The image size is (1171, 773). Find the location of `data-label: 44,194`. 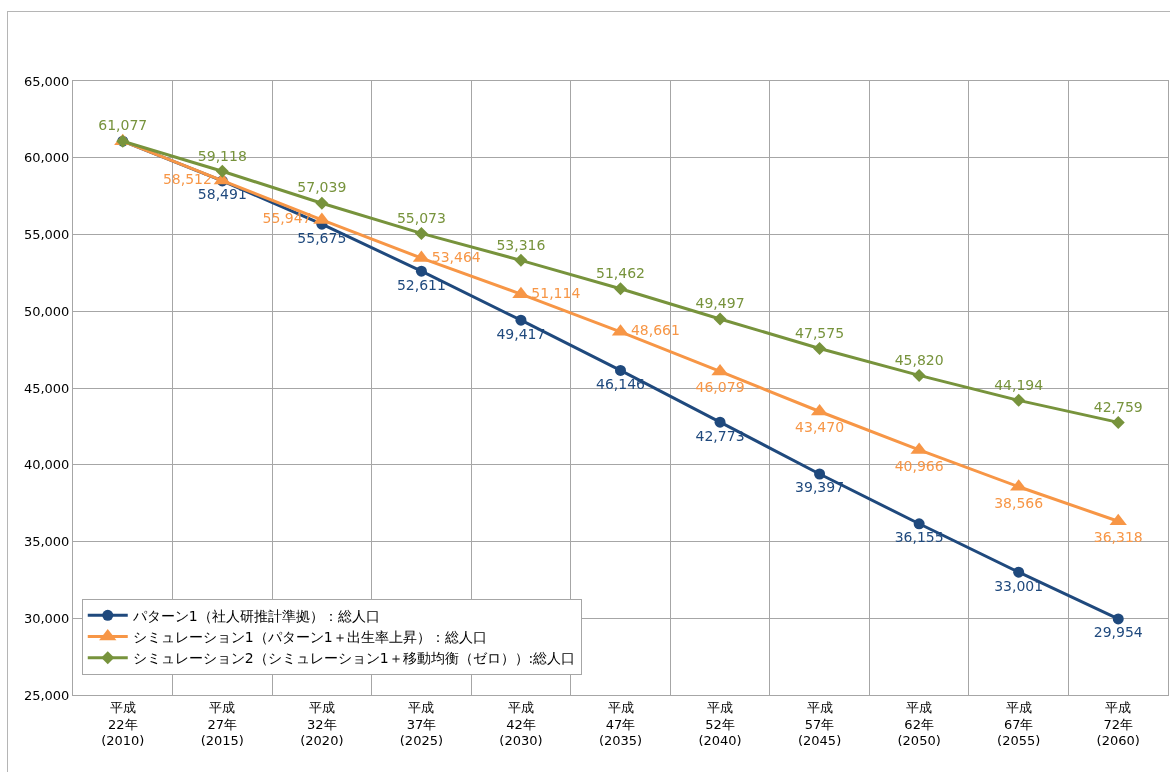

data-label: 44,194 is located at coordinates (1019, 384).